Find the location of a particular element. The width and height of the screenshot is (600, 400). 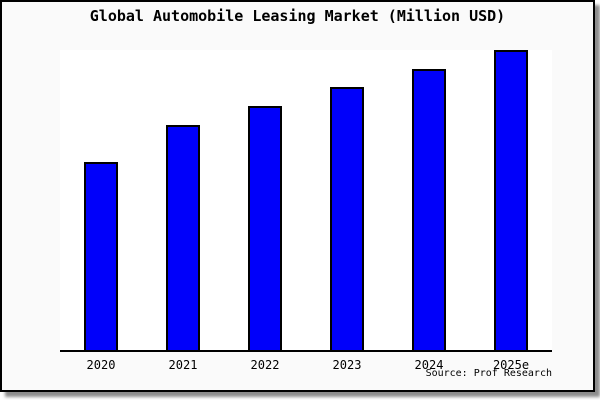

source-note: Source: Prof Research is located at coordinates (488, 373).